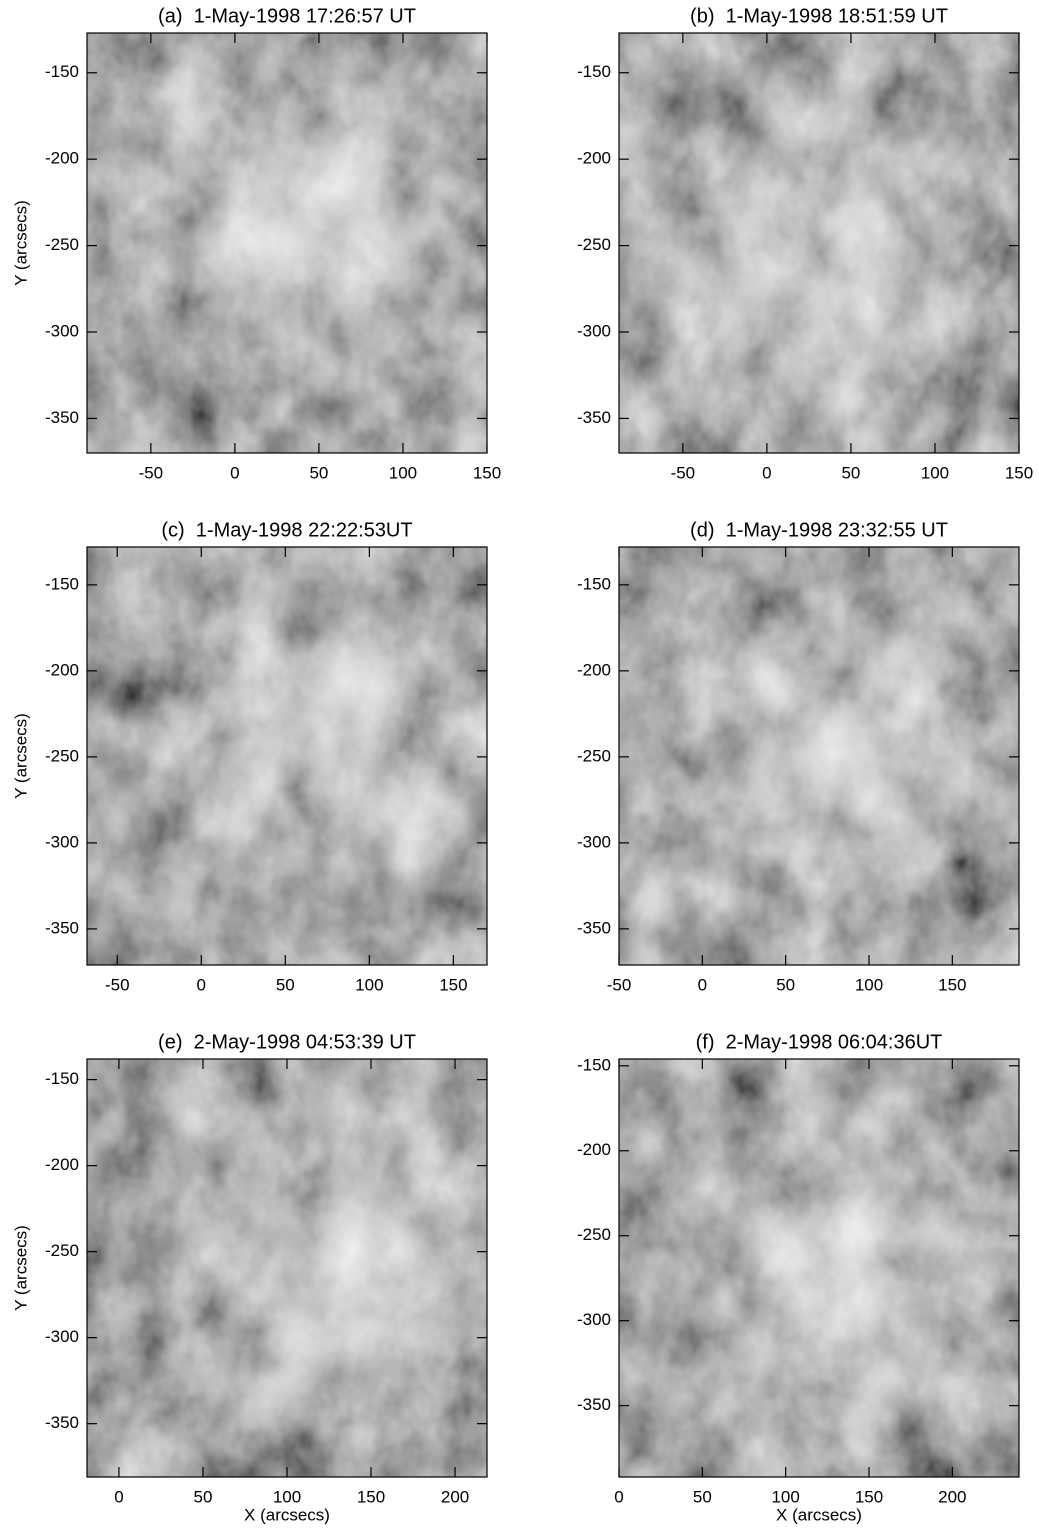 This screenshot has width=1039, height=1529. Describe the element at coordinates (819, 1042) in the screenshot. I see `panel-title: (f) 2-May-1998 06:04:36UT` at that location.